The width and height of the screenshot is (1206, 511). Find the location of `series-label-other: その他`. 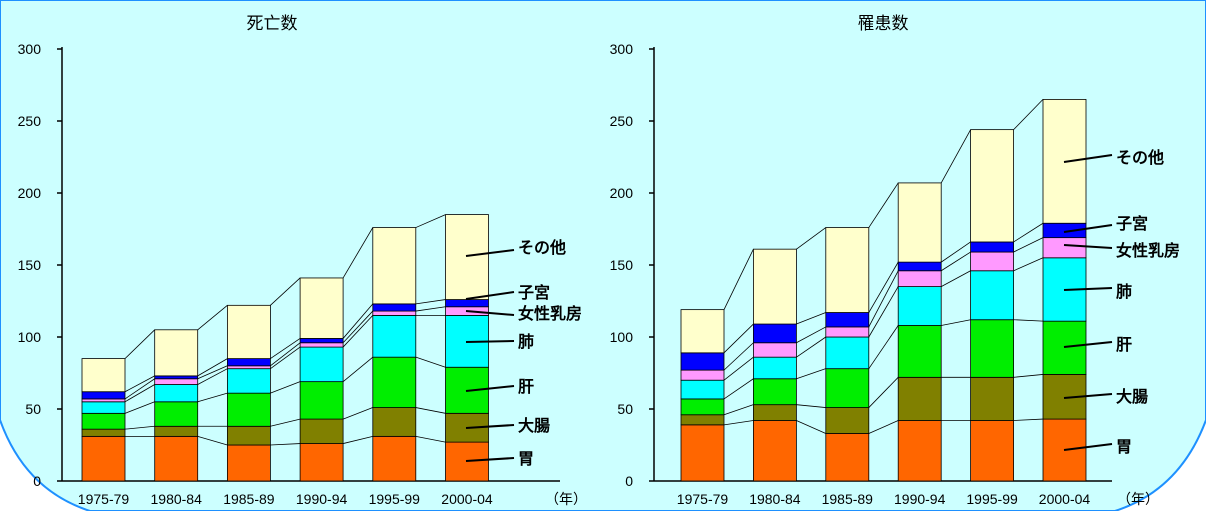

series-label-other: その他 is located at coordinates (542, 247).